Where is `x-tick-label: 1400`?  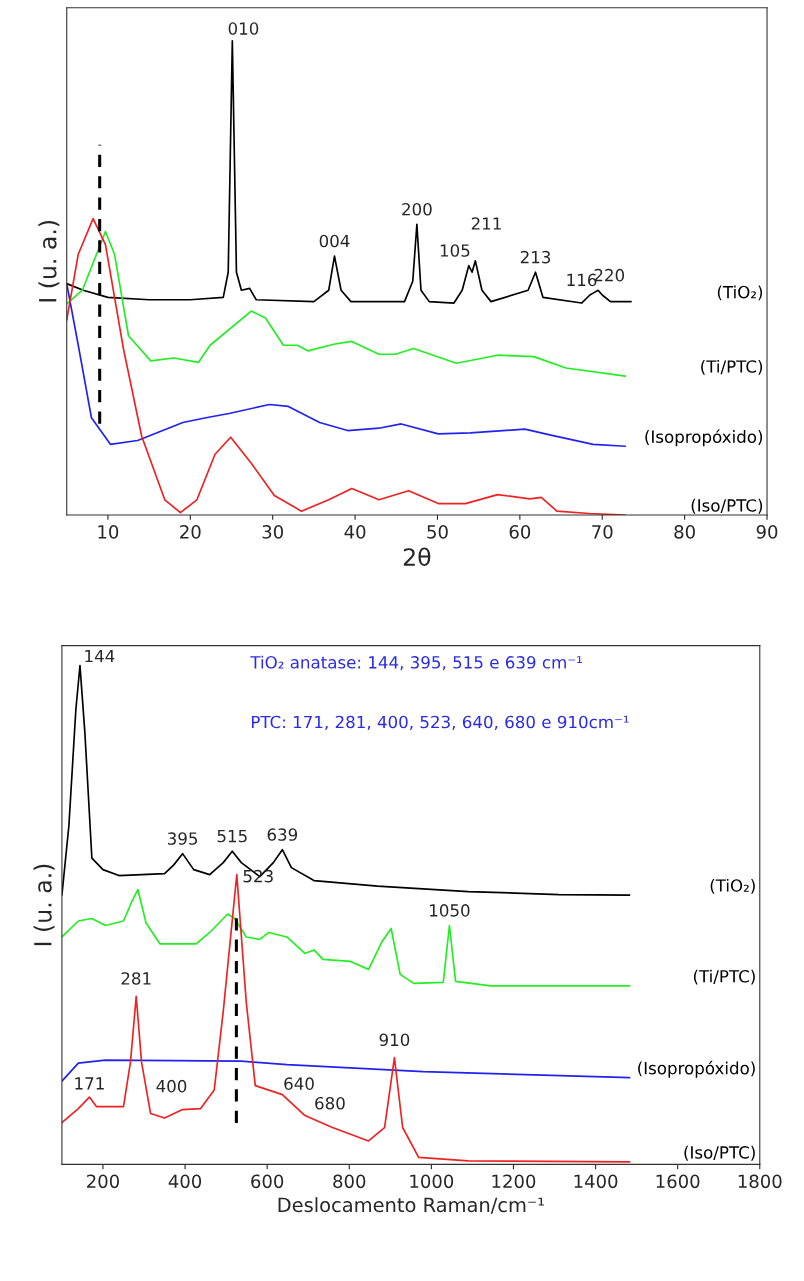
x-tick-label: 1400 is located at coordinates (596, 1181).